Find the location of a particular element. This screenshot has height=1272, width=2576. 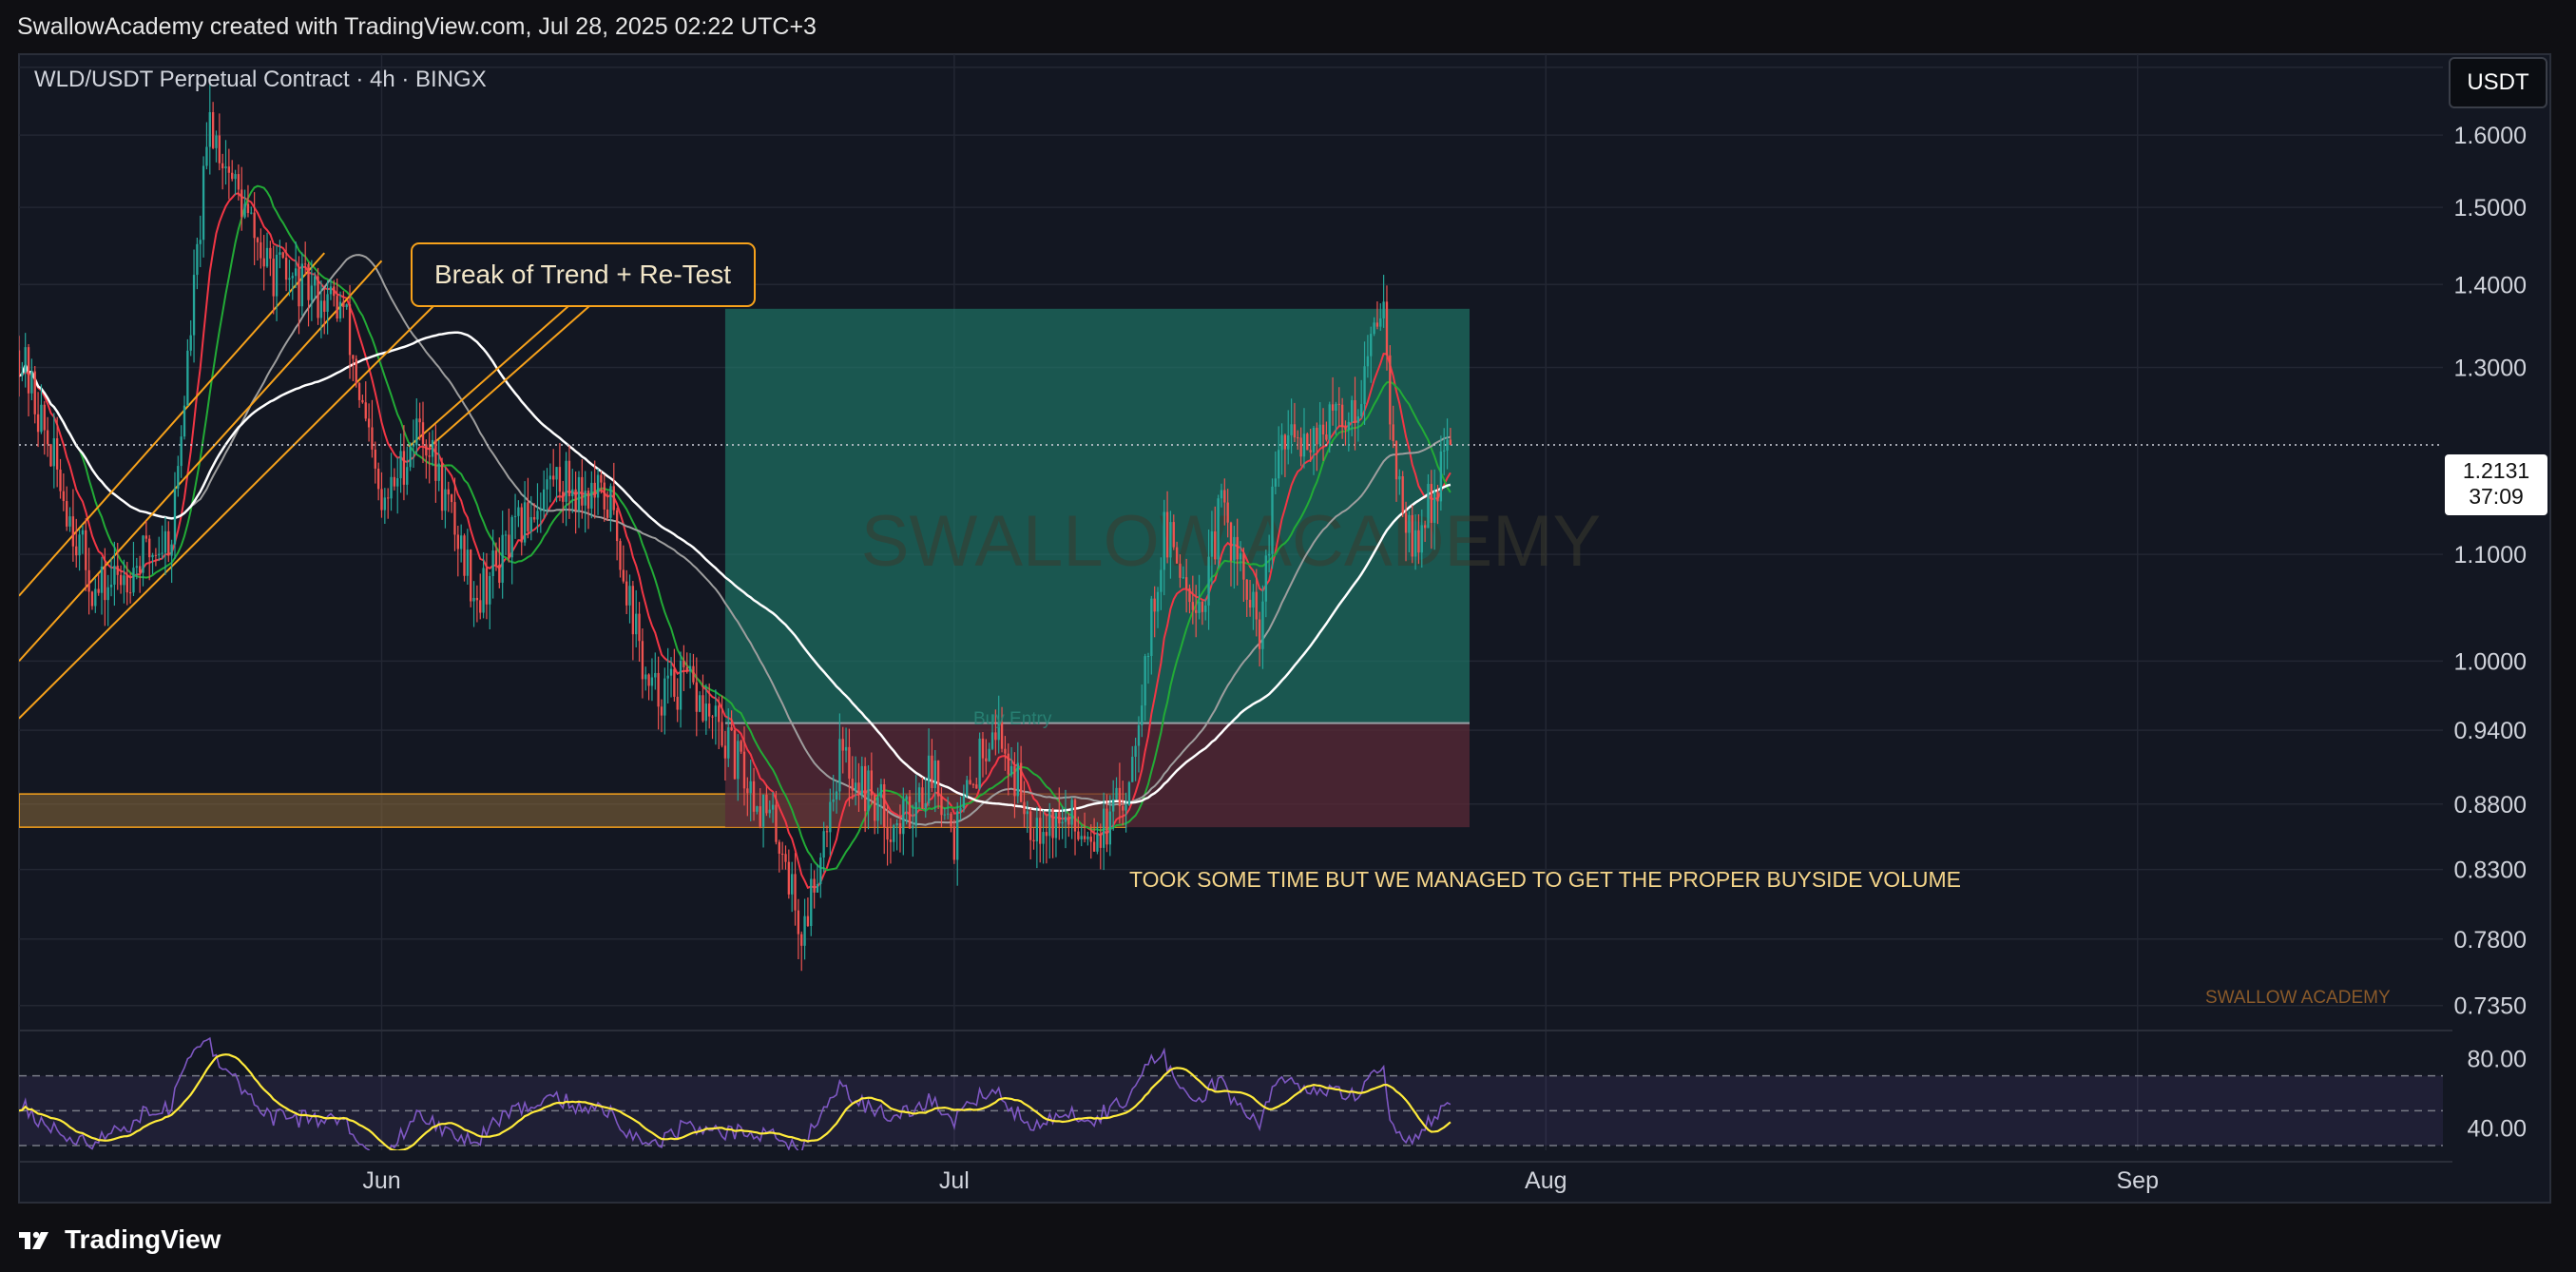

last-price-tag: 1.2131 37:09 is located at coordinates (2496, 484).